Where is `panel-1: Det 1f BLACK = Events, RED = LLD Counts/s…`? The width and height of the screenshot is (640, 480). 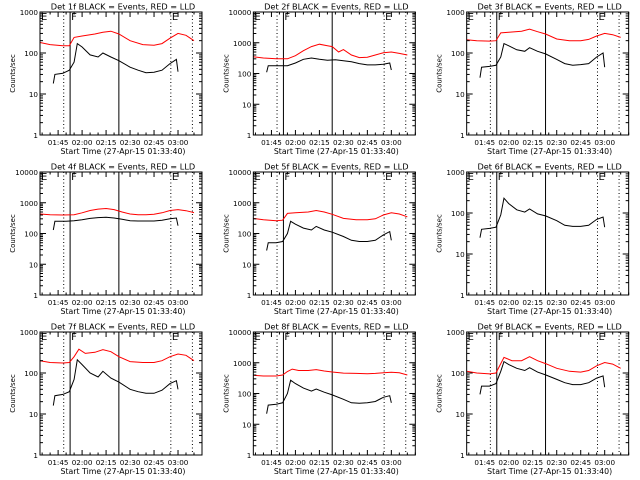 panel-1: Det 1f BLACK = Events, RED = LLD Counts/s… is located at coordinates (106, 79).